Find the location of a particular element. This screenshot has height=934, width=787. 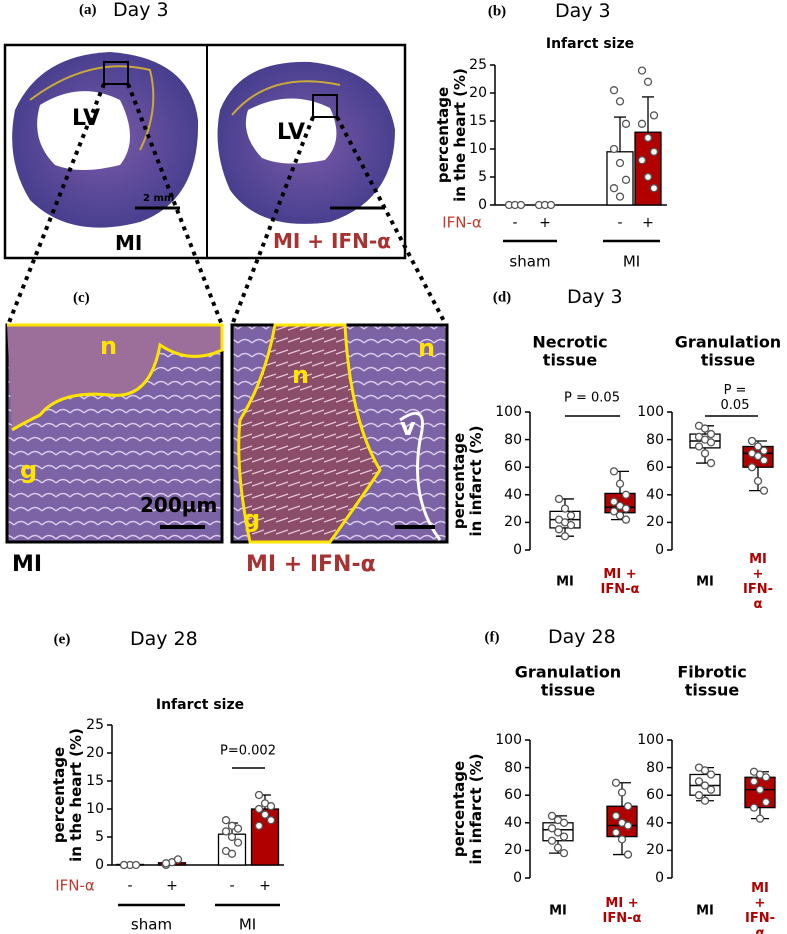

vessel is located at coordinates (420, 476).